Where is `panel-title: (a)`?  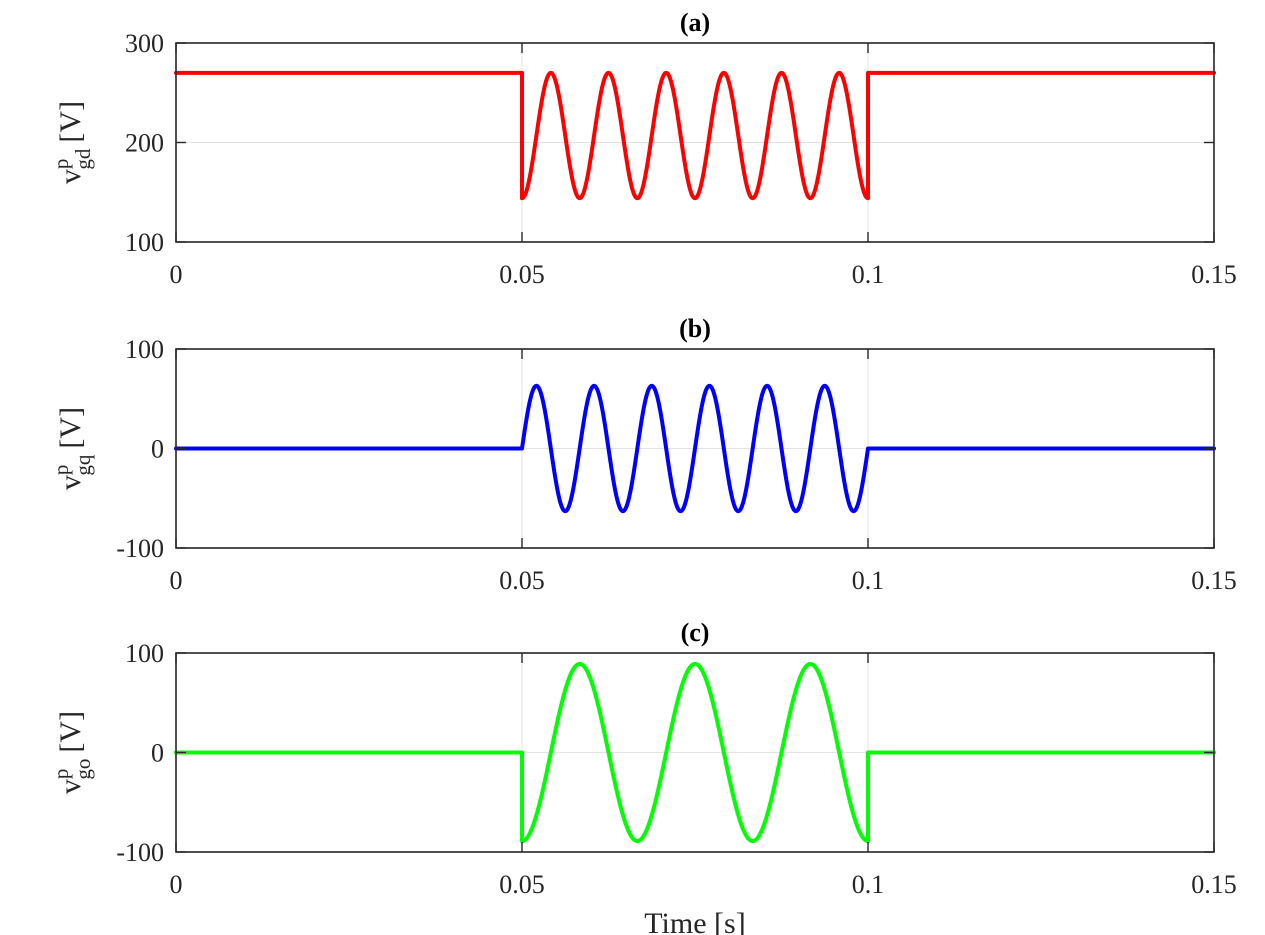
panel-title: (a) is located at coordinates (695, 22).